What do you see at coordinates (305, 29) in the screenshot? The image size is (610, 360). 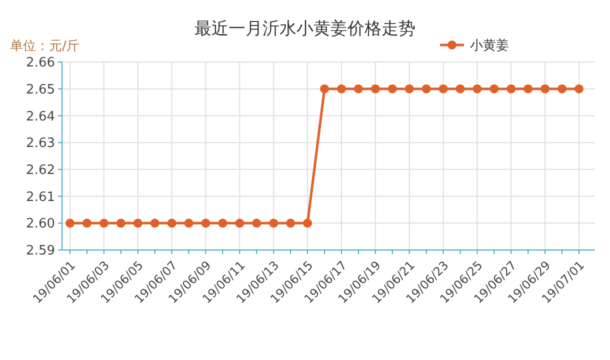 I see `chart-title: 最近一月沂水小黄姜价格走势` at bounding box center [305, 29].